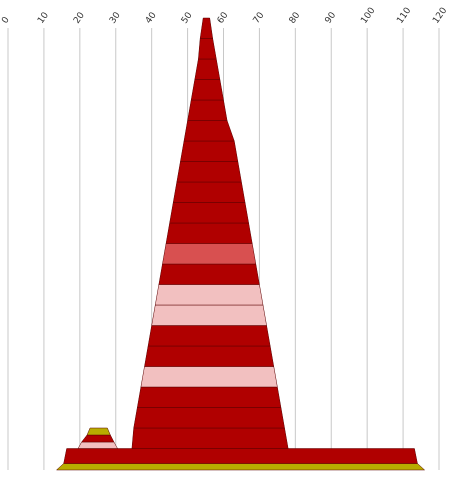  I want to click on x-tick-label-100: 100, so click(368, 16).